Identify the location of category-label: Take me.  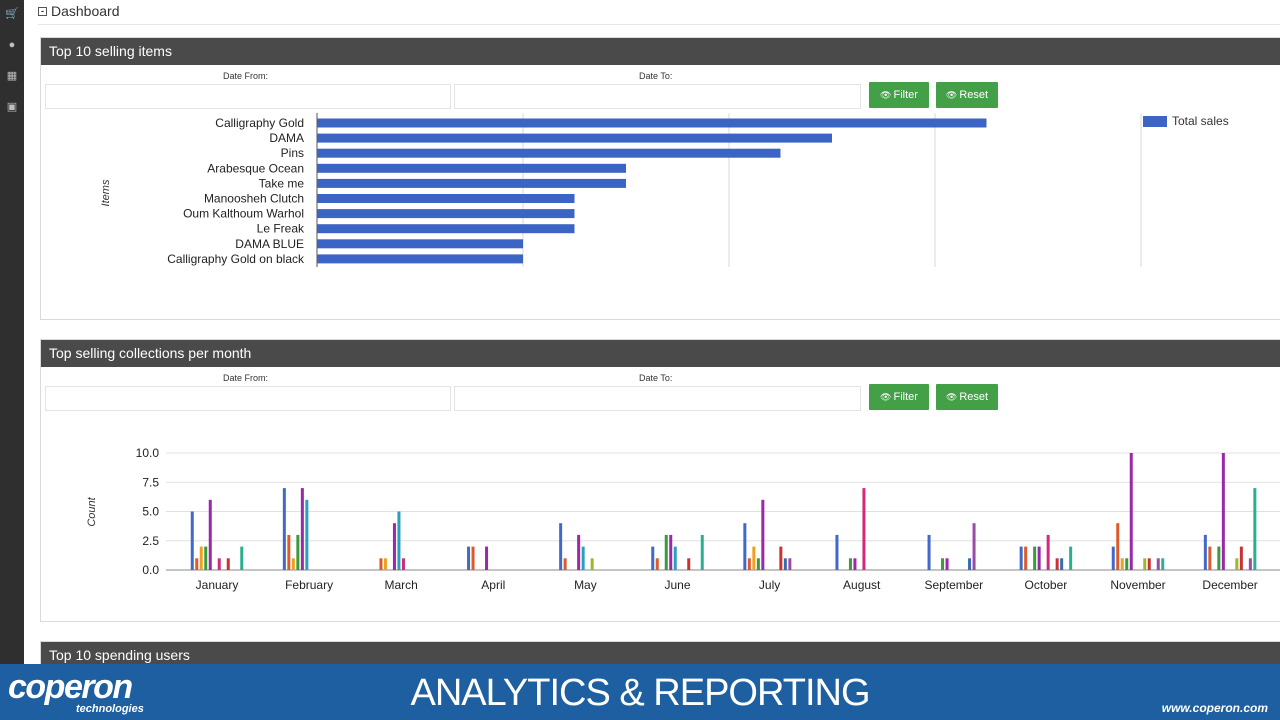
(282, 183).